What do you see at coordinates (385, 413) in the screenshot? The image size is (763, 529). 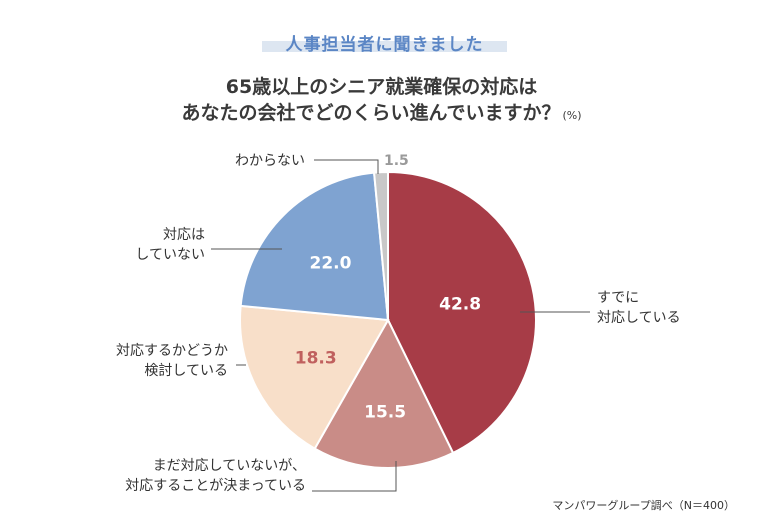 I see `slice-value-1: 15.5` at bounding box center [385, 413].